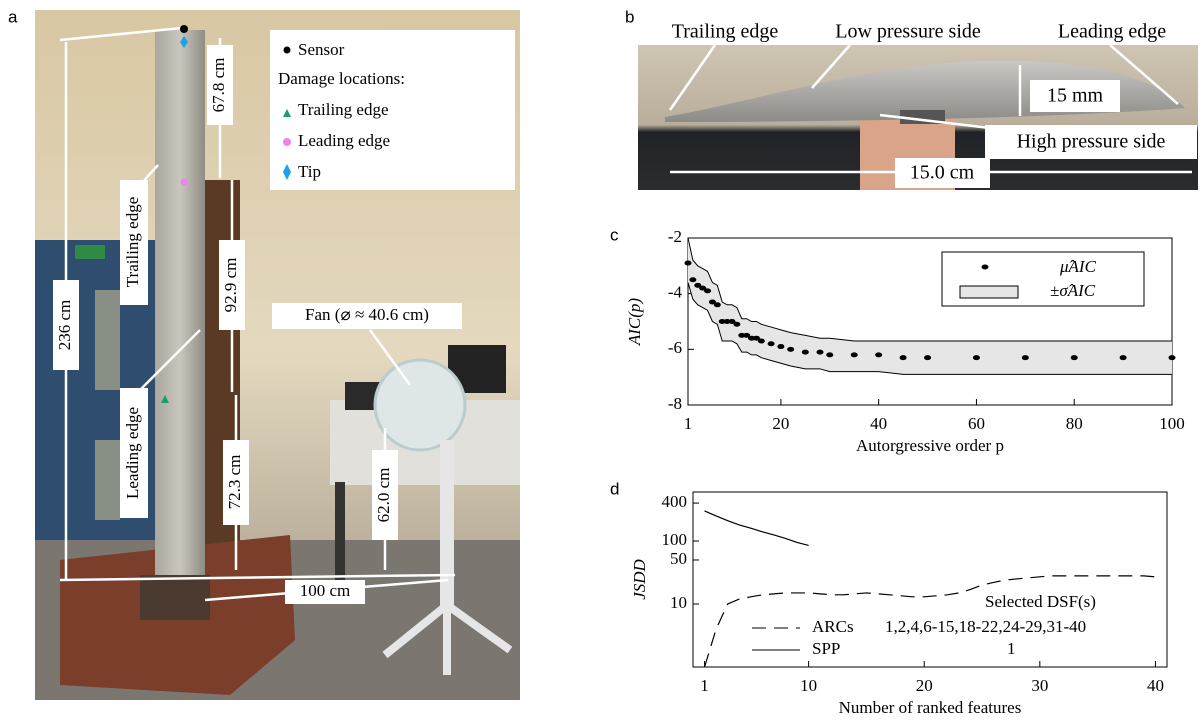 This screenshot has height=722, width=1202. Describe the element at coordinates (343, 109) in the screenshot. I see `legend-text: Trailing edge` at that location.